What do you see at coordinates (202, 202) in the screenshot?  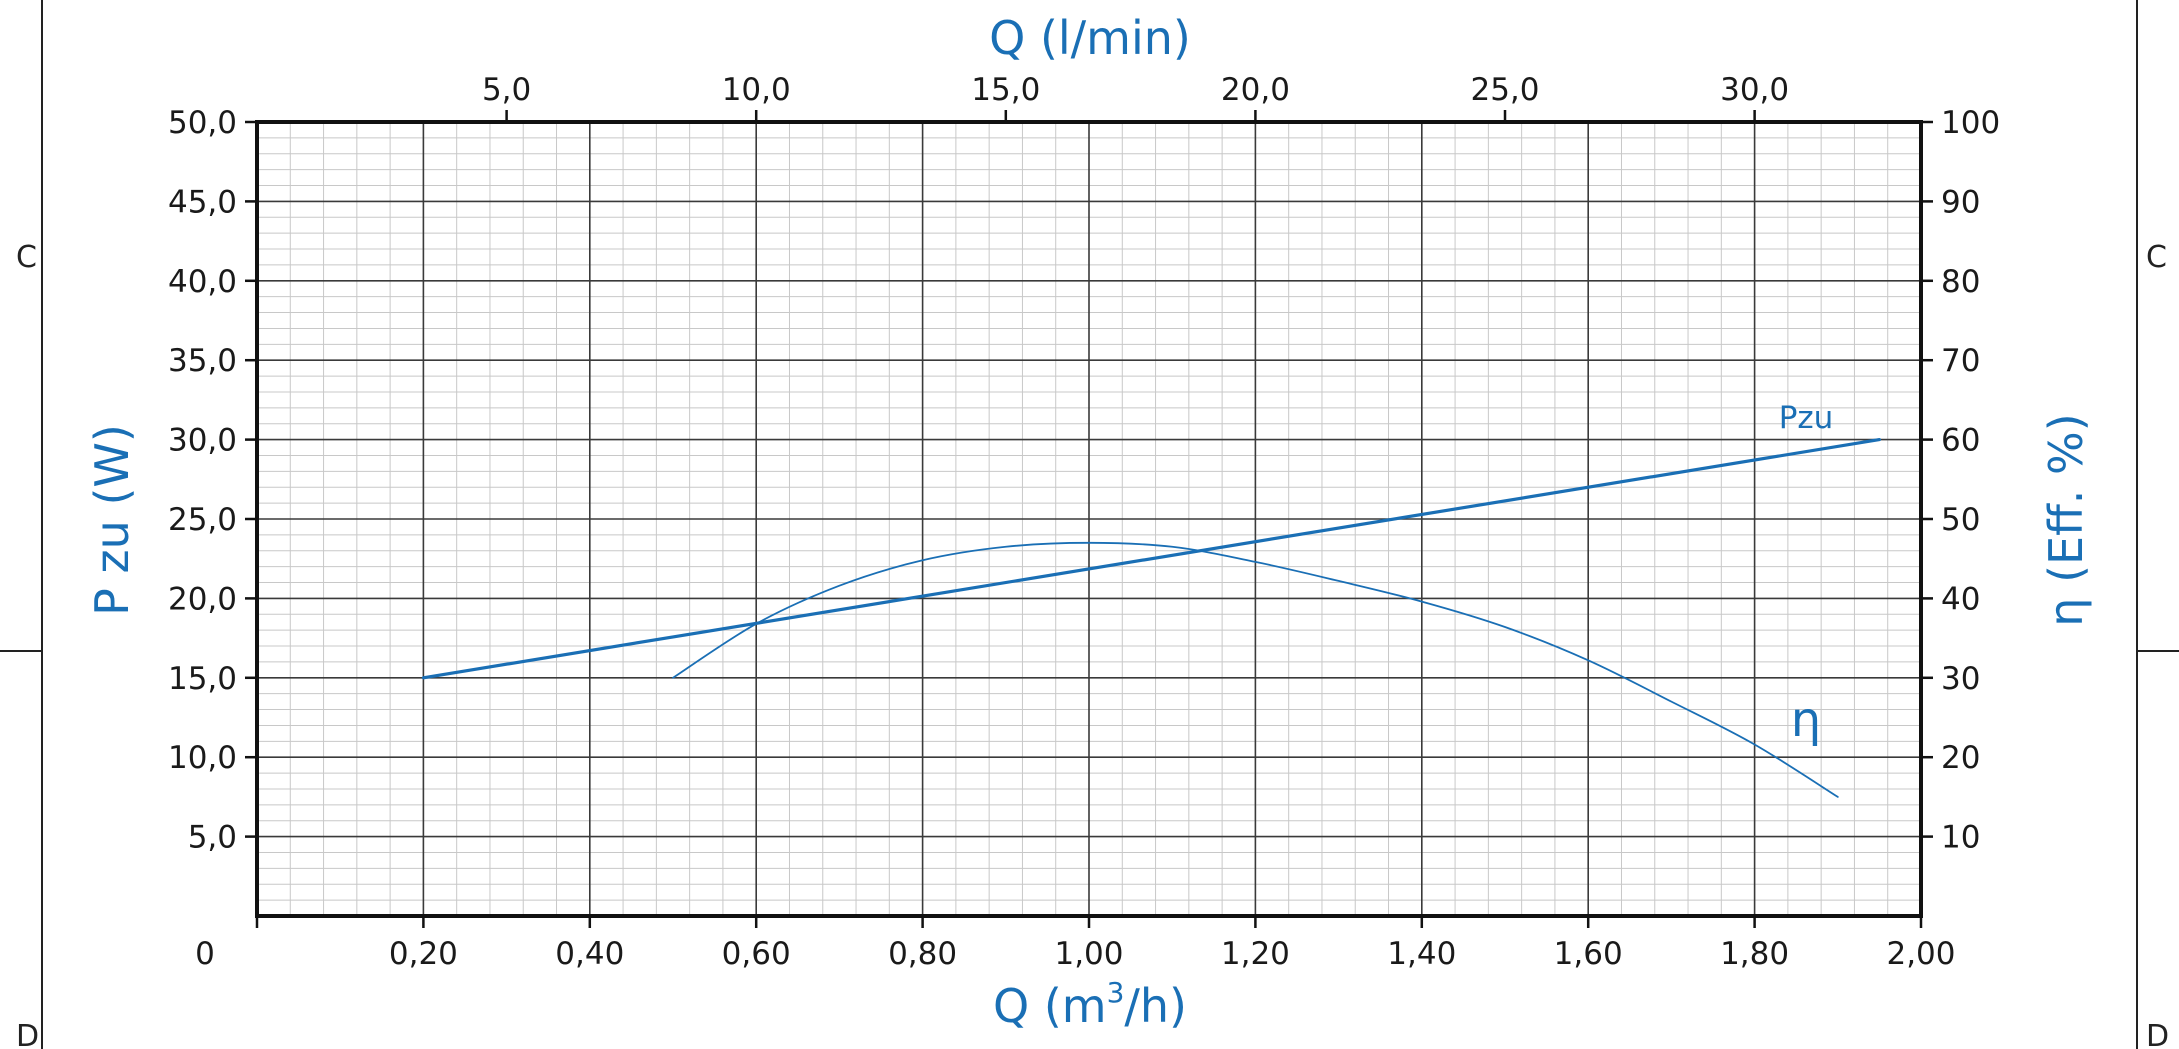 I see `left-tick-label: 45,0` at bounding box center [202, 202].